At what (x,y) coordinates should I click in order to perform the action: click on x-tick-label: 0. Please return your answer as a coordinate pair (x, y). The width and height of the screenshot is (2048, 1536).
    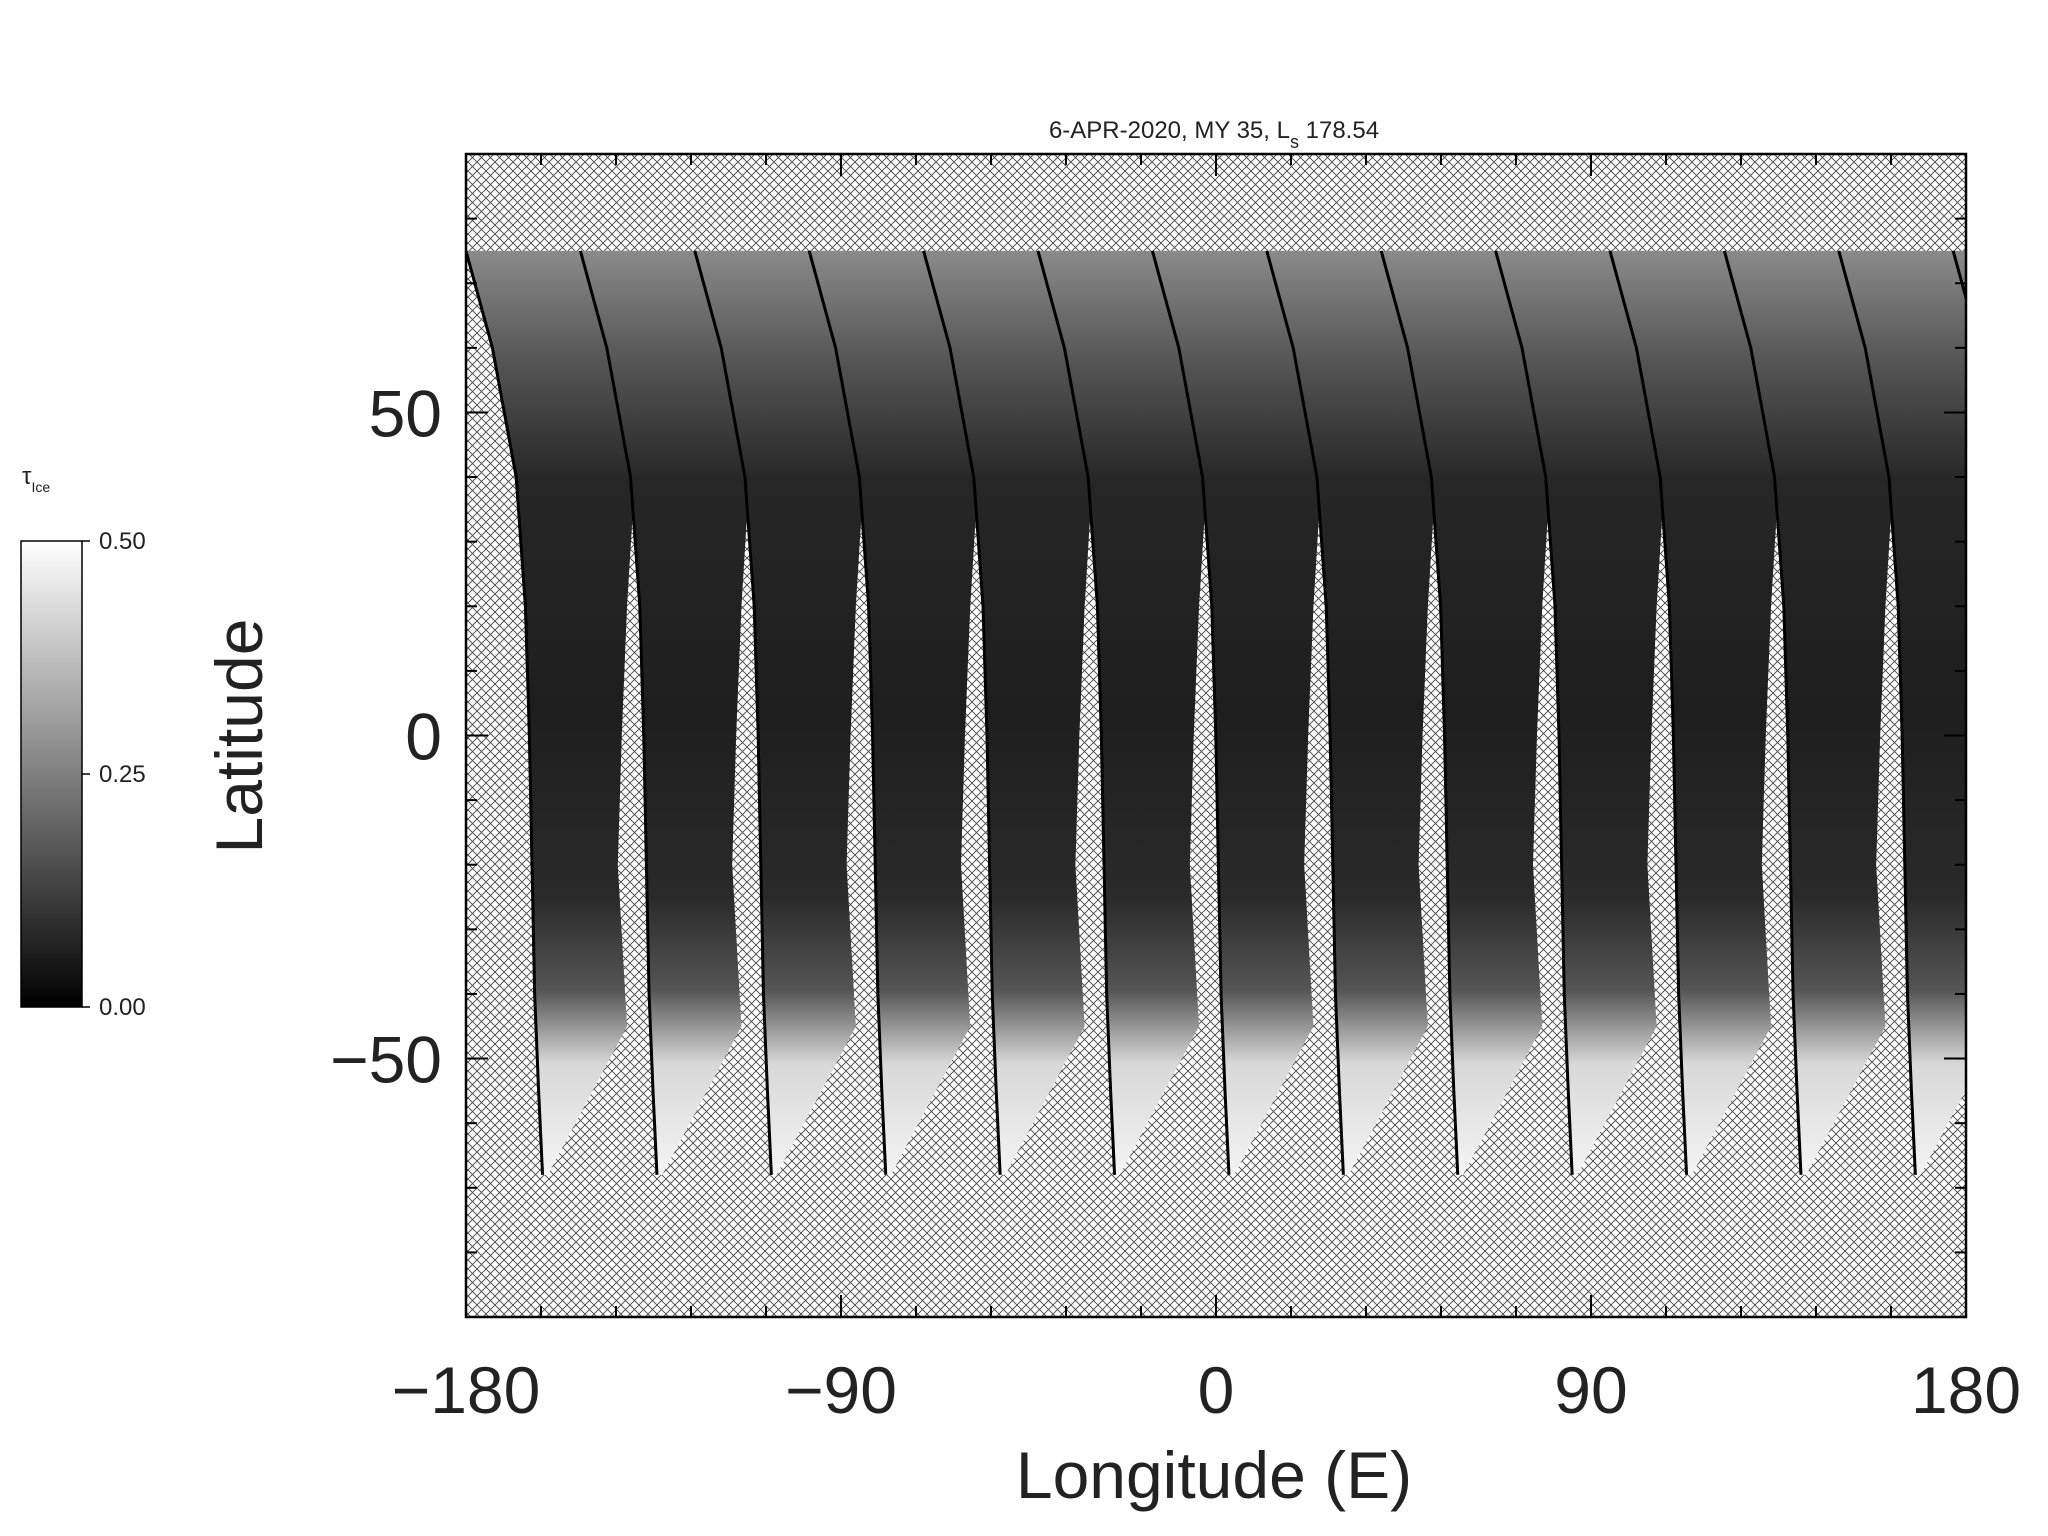
    Looking at the image, I should click on (1216, 1390).